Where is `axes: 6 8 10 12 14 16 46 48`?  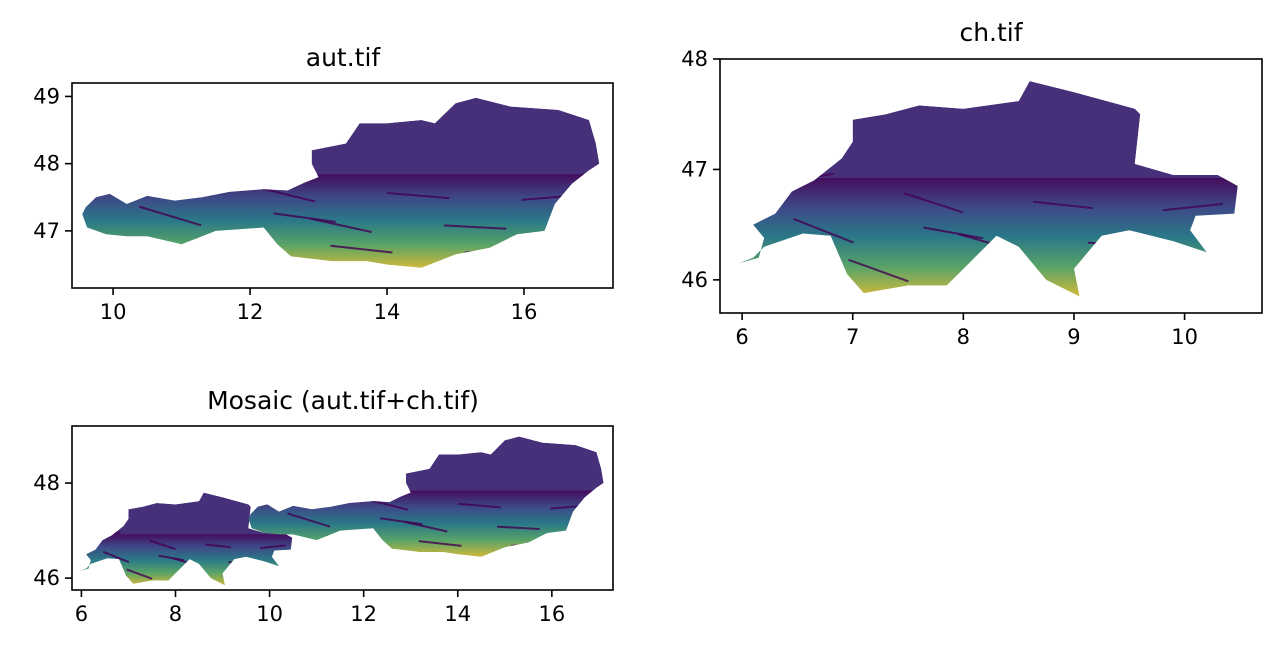 axes: 6 8 10 12 14 16 46 48 is located at coordinates (323, 525).